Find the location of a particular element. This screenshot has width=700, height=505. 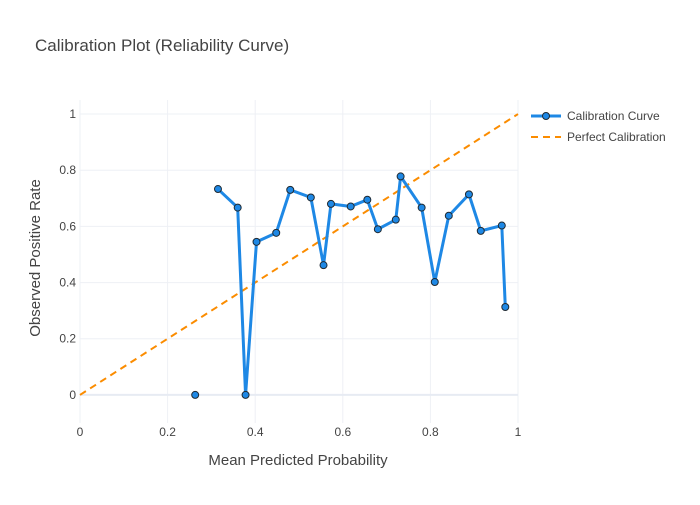

legend: Calibration Curve Perfect Calibration is located at coordinates (598, 126).